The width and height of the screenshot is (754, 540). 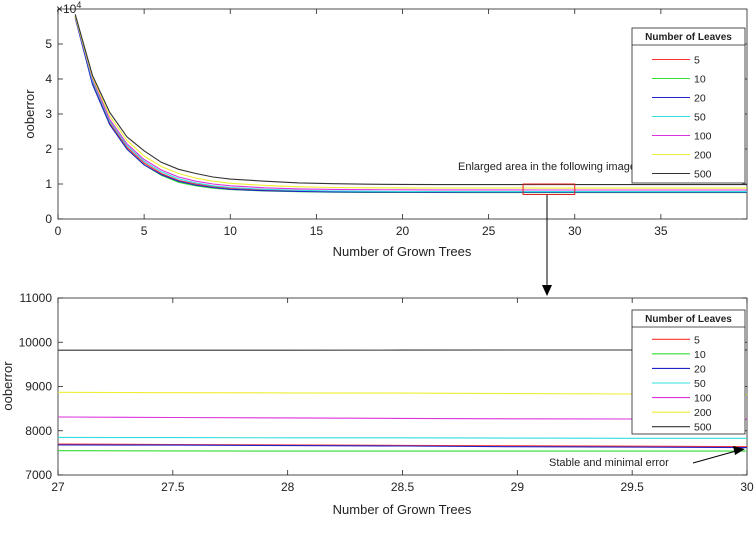 I want to click on connector-arrow, so click(x=547, y=245).